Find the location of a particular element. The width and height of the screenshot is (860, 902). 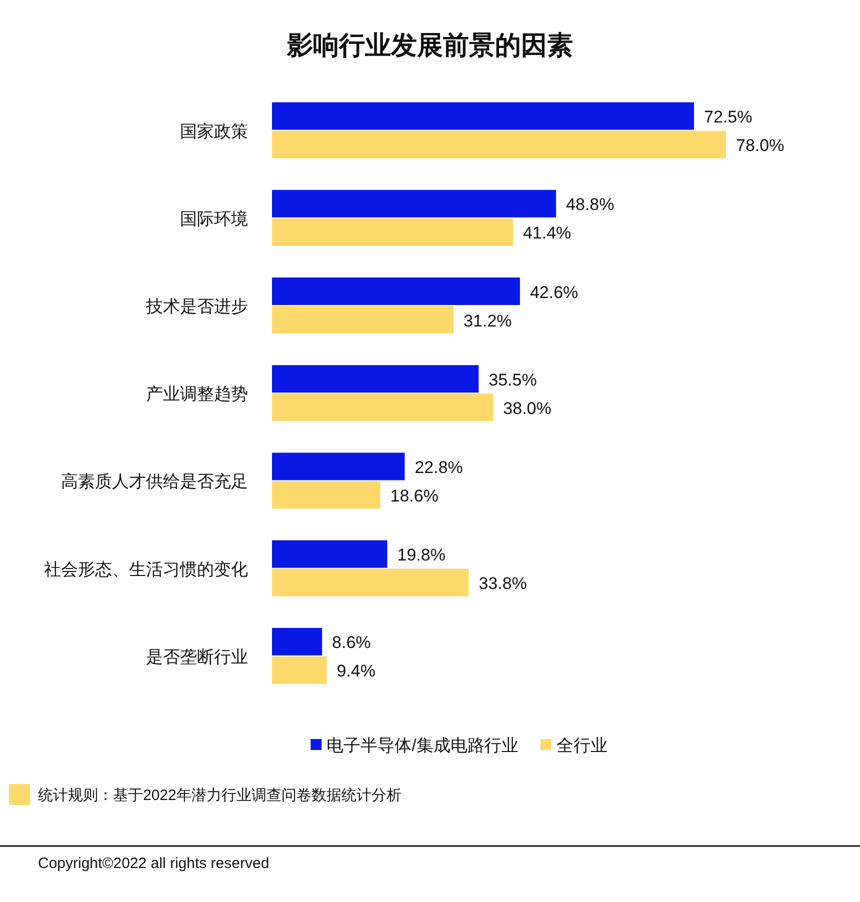

text: Copyright©2022 all rights reserved is located at coordinates (154, 863).